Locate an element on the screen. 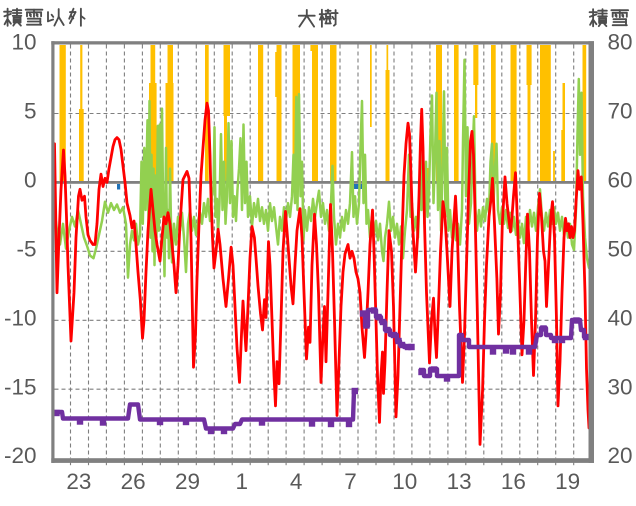  svg-text: -20 is located at coordinates (20, 455).